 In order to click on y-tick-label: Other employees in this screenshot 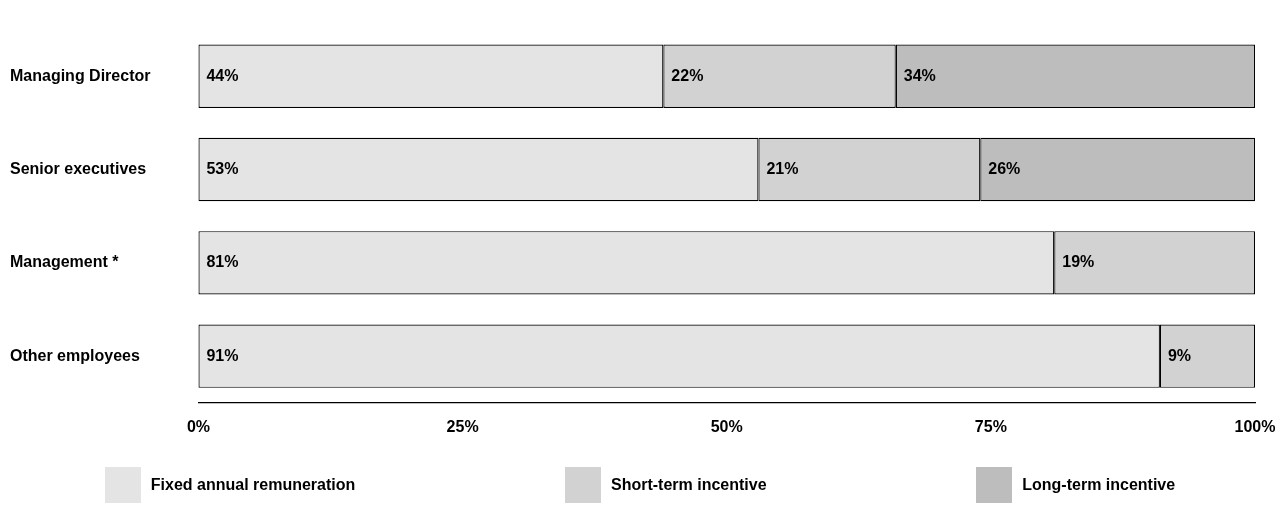, I will do `click(75, 355)`.